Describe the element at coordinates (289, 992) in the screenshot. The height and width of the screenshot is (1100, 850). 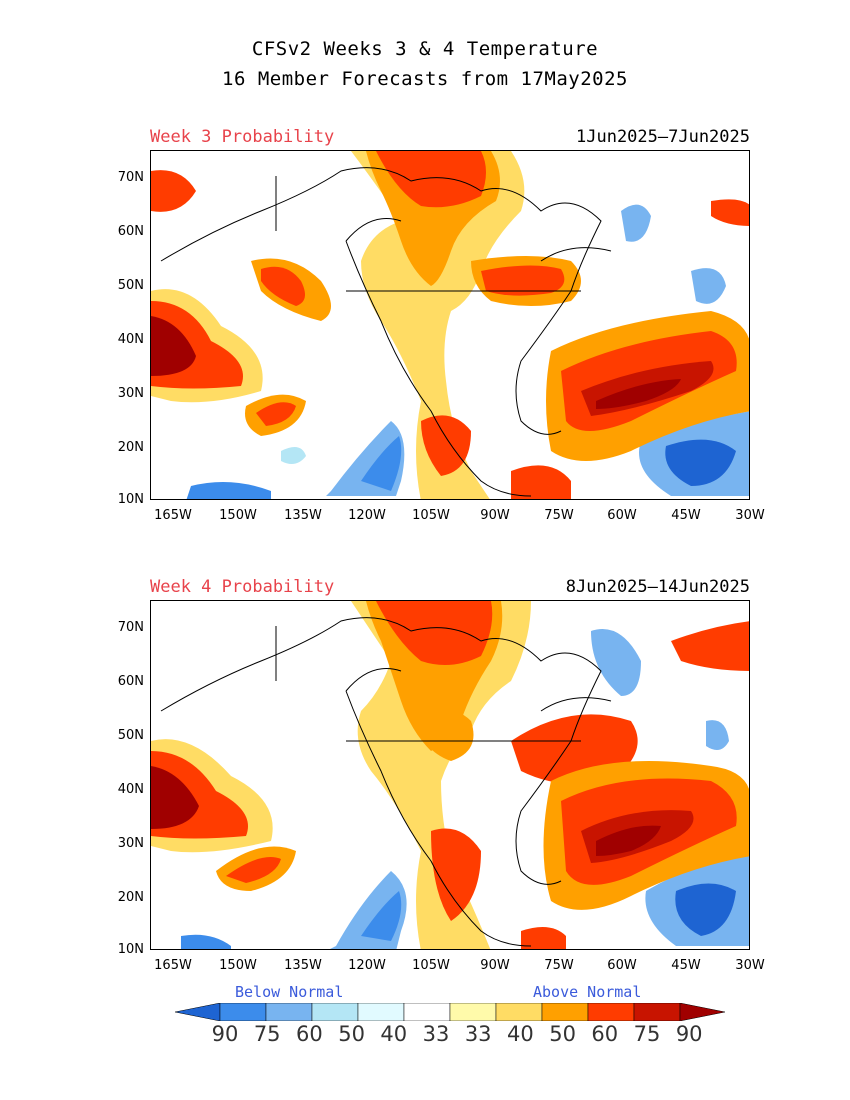
I see `below-normal-label: Below Normal` at that location.